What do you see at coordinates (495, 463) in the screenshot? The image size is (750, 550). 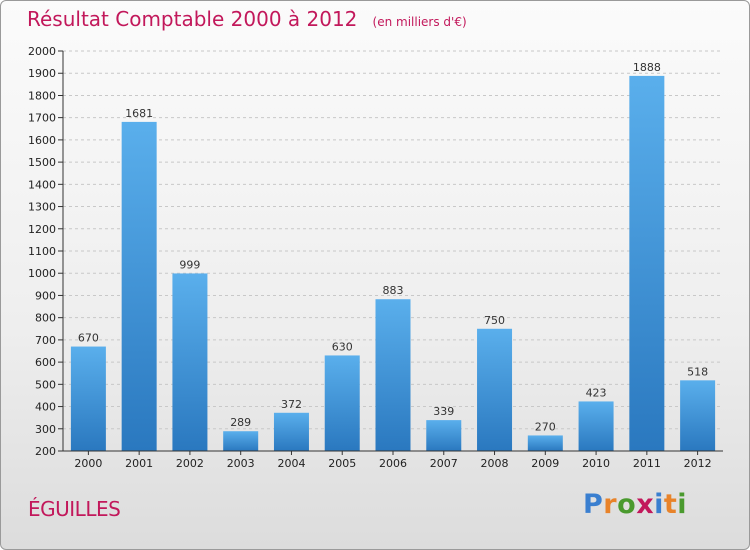 I see `x-tick-label: 2008` at bounding box center [495, 463].